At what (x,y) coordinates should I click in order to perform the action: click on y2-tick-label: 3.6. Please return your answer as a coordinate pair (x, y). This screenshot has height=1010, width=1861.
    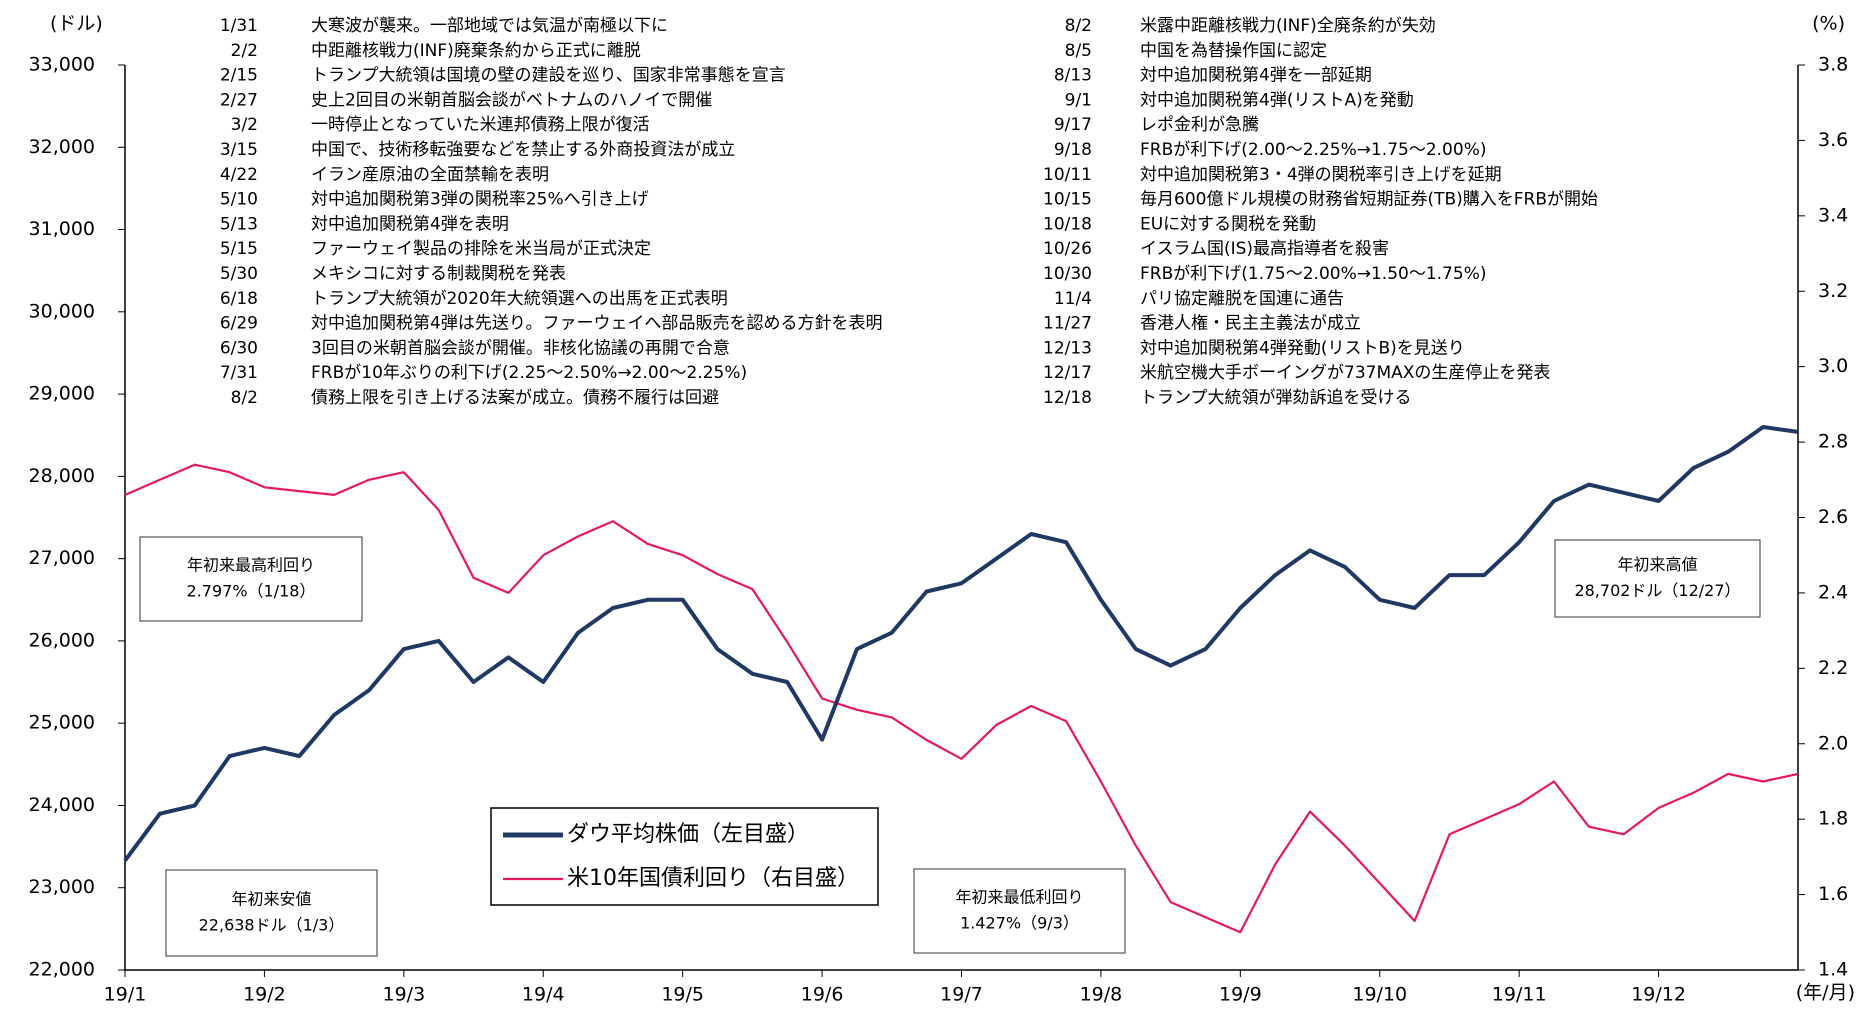
    Looking at the image, I should click on (1833, 140).